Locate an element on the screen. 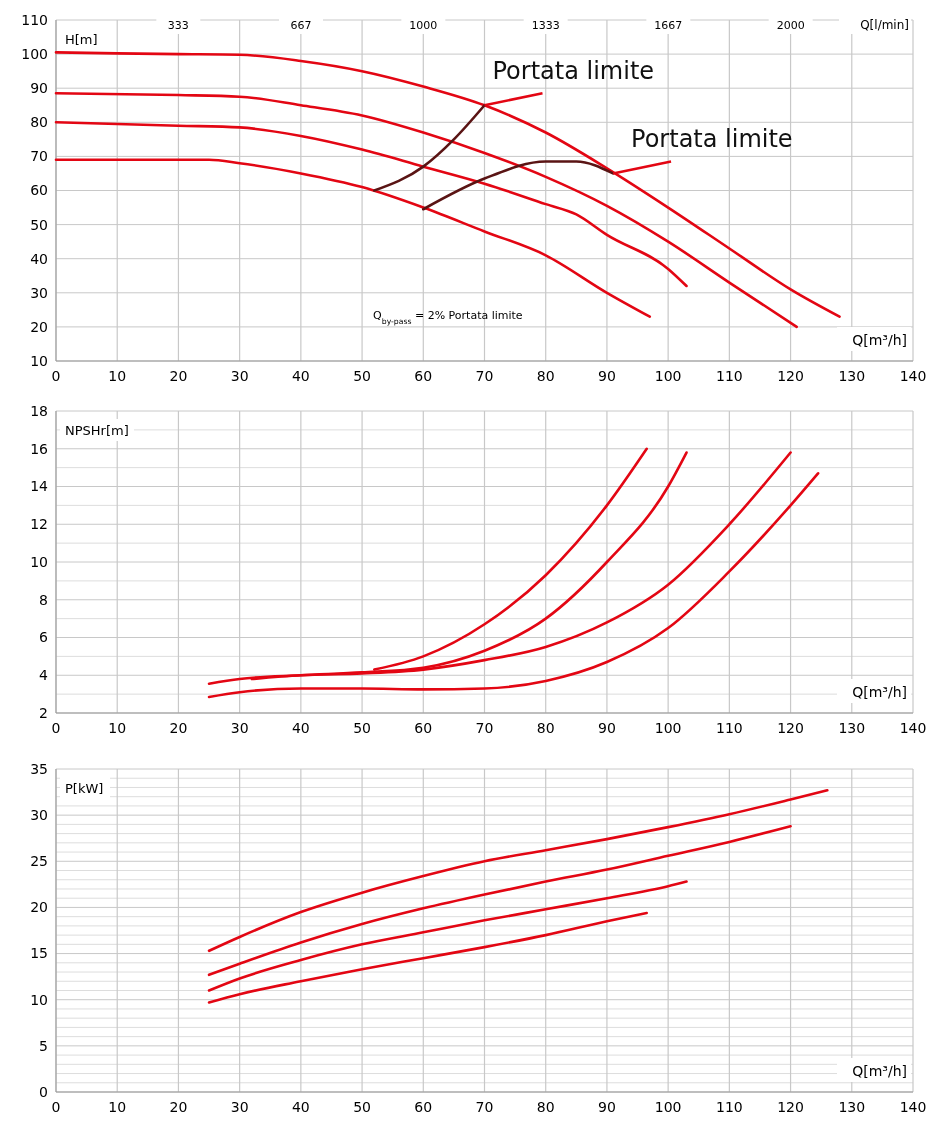 The width and height of the screenshot is (941, 1122). y-tick-label: 110 is located at coordinates (34, 19).